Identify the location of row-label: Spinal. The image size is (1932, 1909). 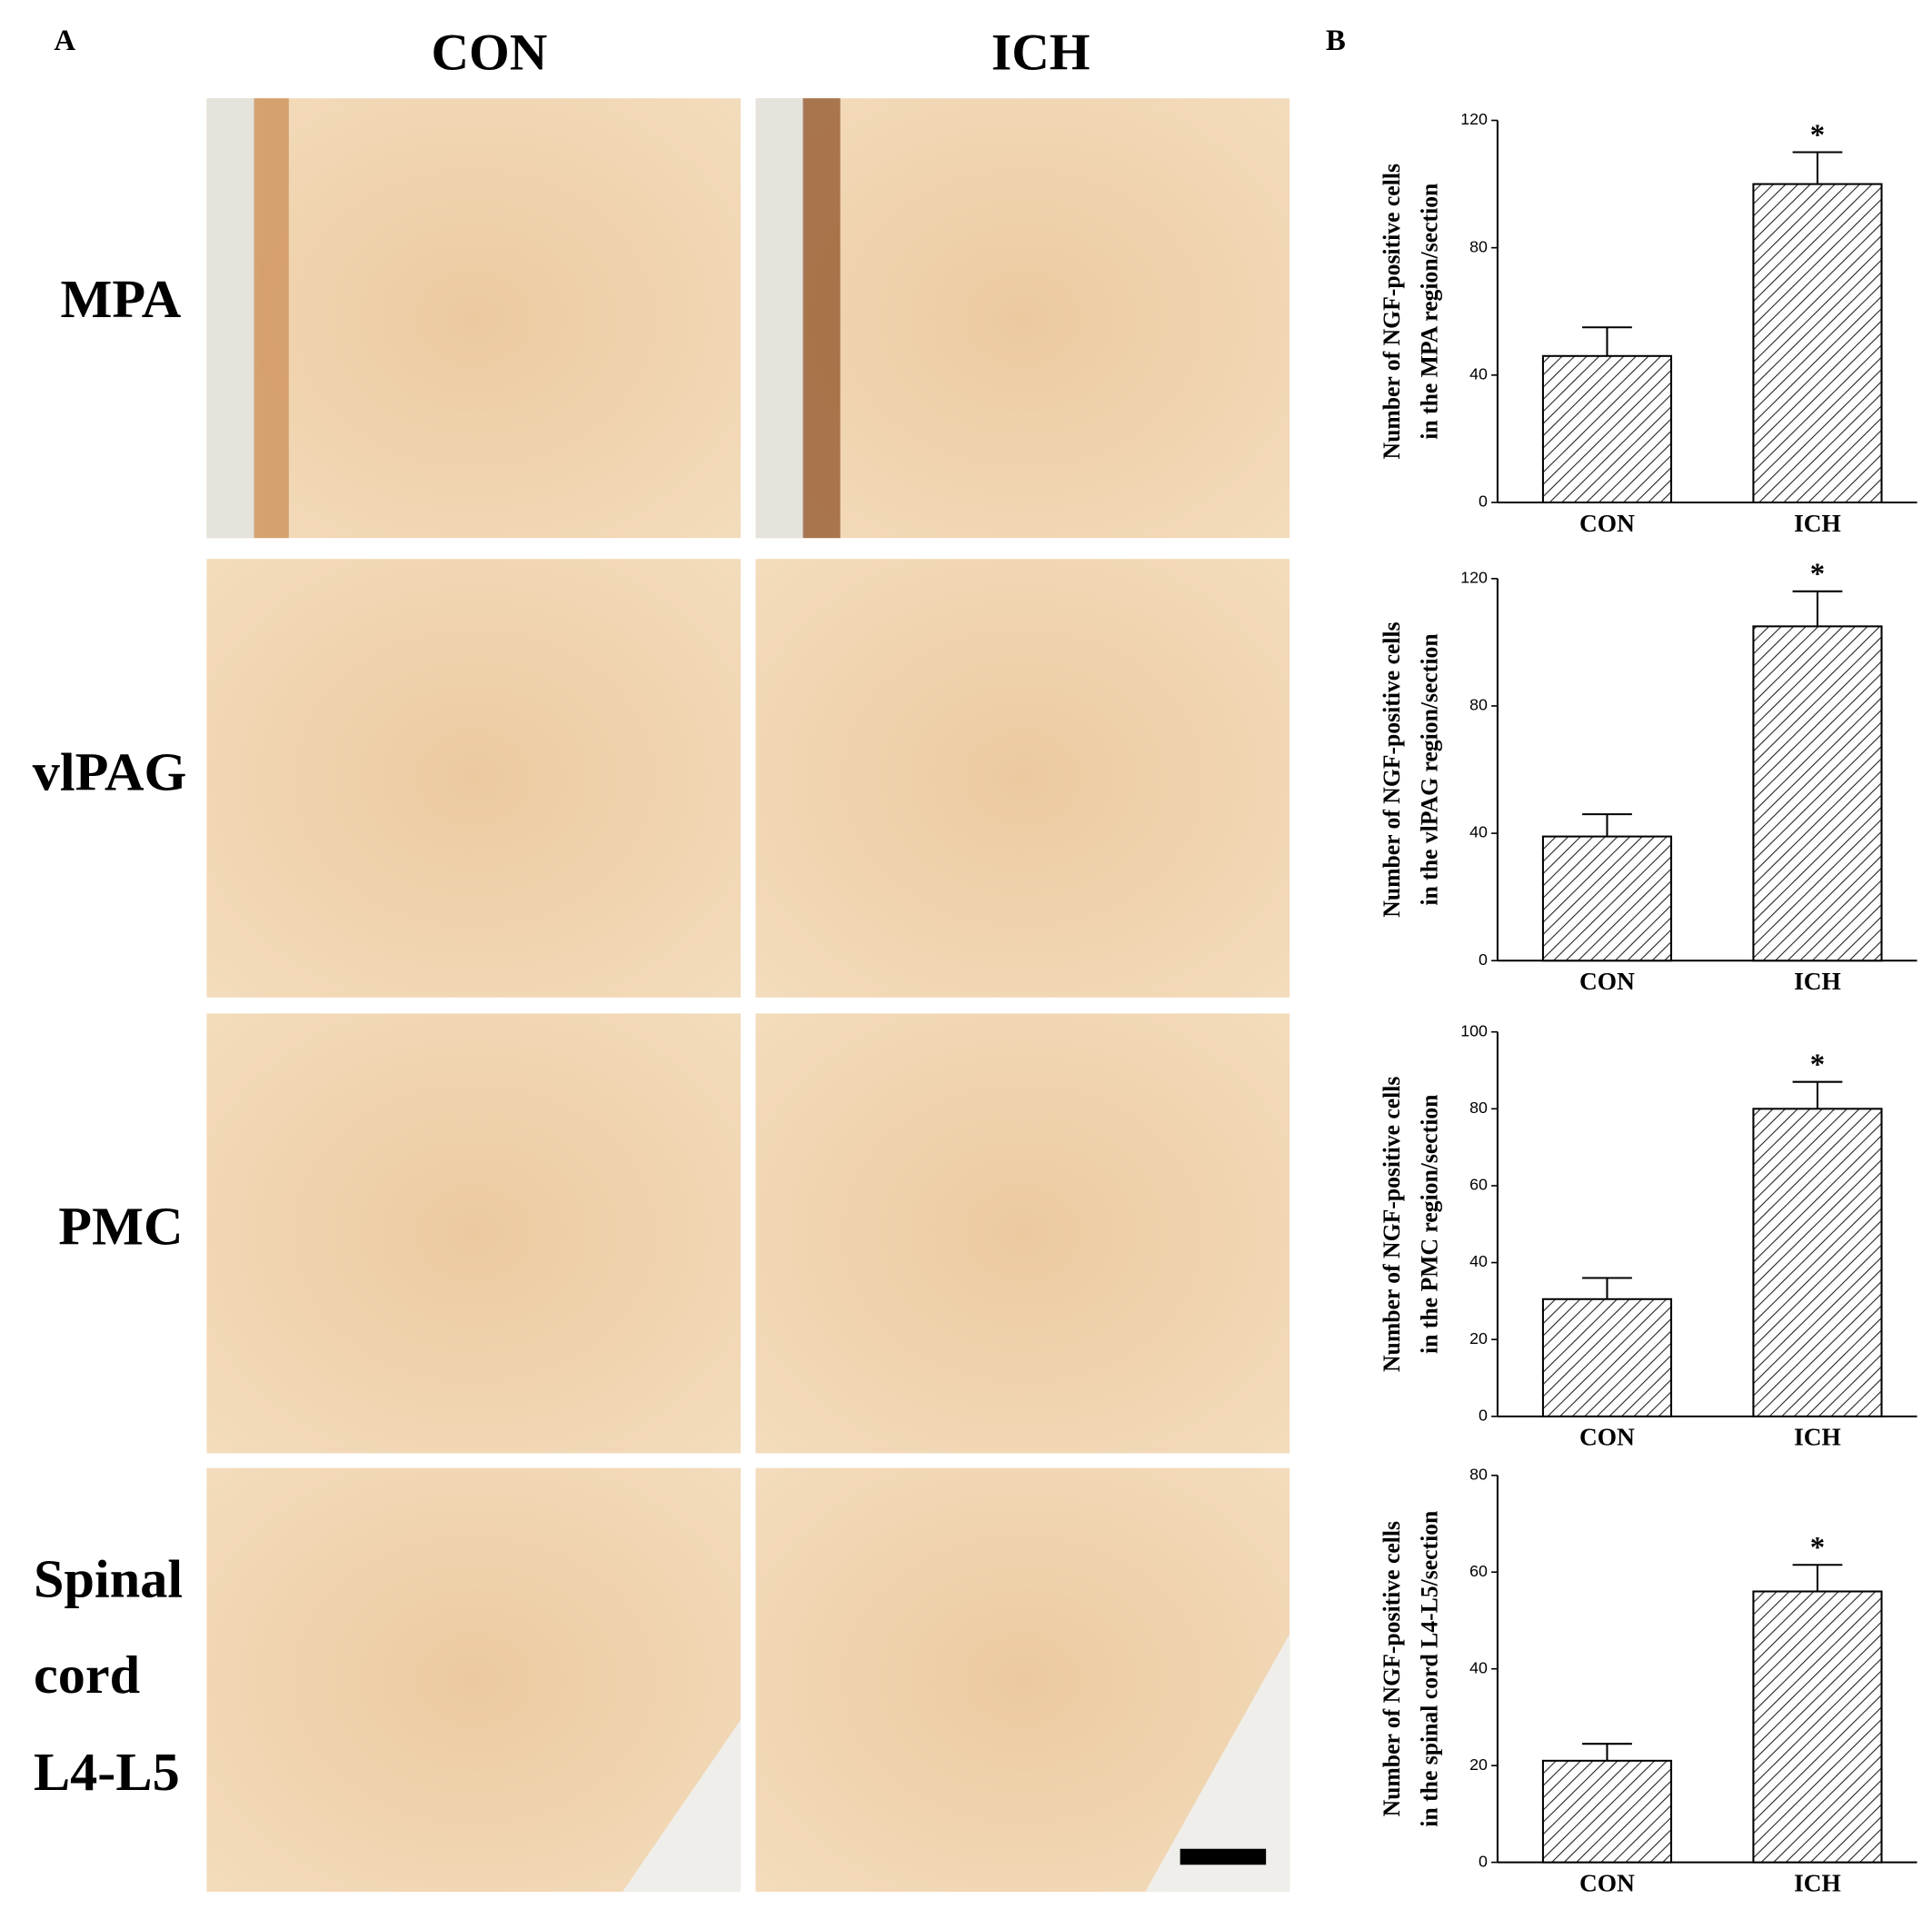
(108, 1579).